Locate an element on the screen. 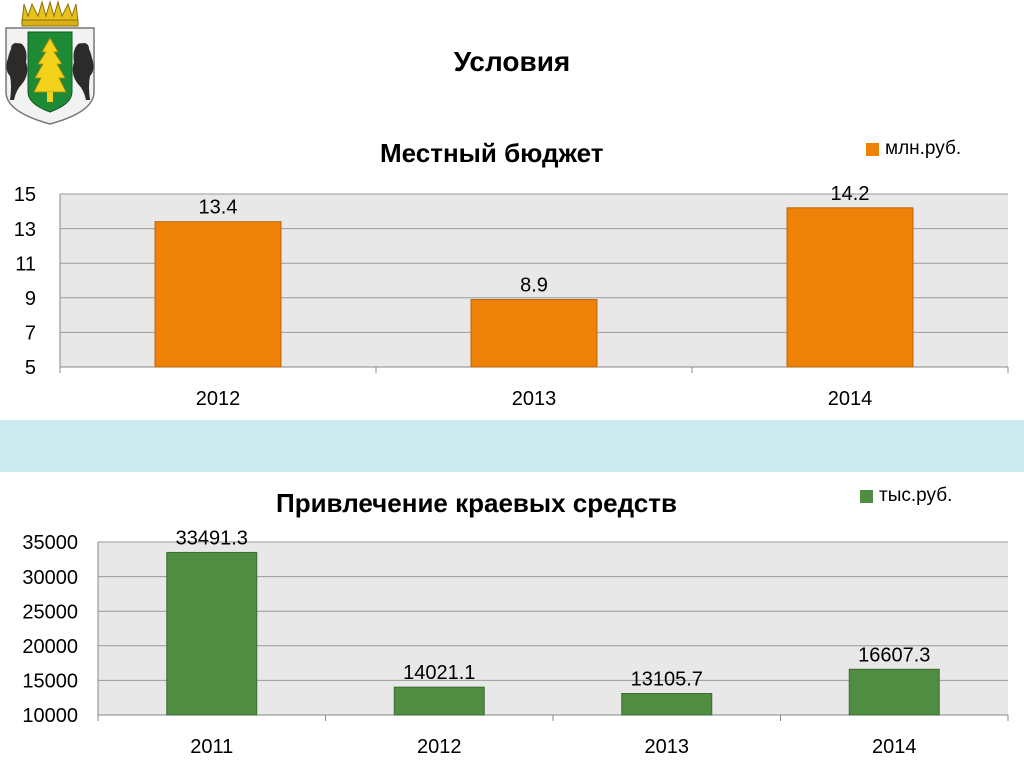 This screenshot has width=1024, height=768. data-label-2014: 16607.3 is located at coordinates (894, 655).